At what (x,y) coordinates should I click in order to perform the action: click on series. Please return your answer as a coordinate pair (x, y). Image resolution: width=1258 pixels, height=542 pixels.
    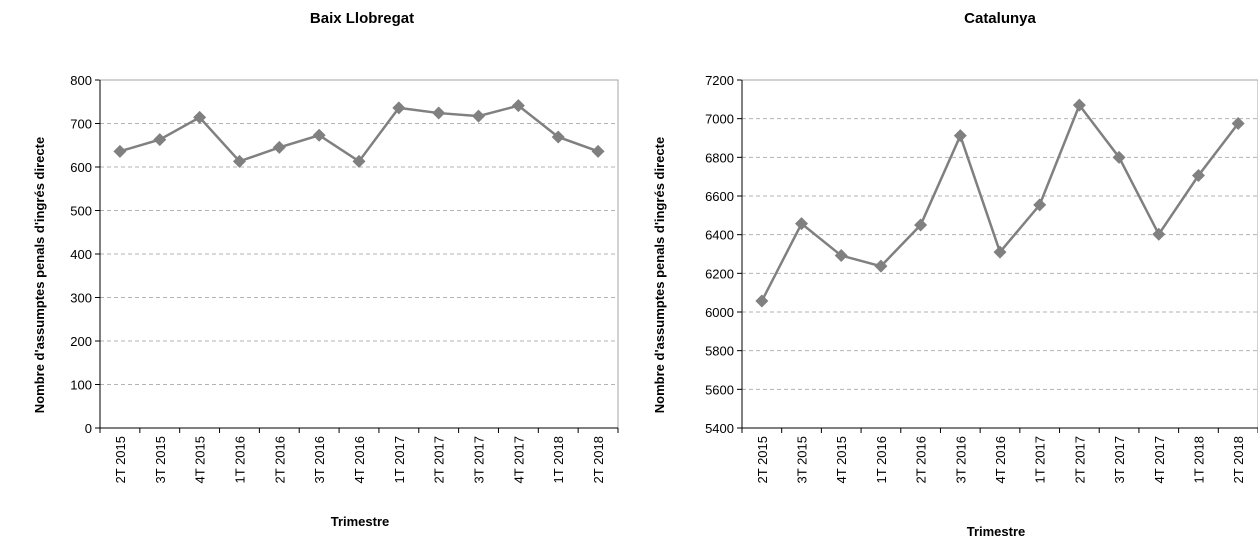
    Looking at the image, I should click on (359, 133).